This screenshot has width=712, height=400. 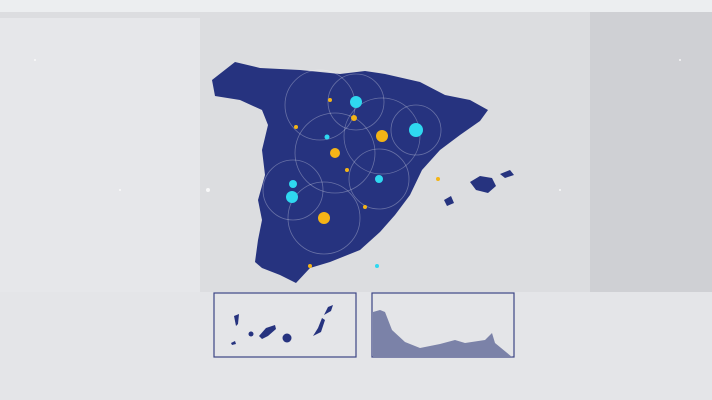 I want to click on canary-islands-inset, so click(x=285, y=325).